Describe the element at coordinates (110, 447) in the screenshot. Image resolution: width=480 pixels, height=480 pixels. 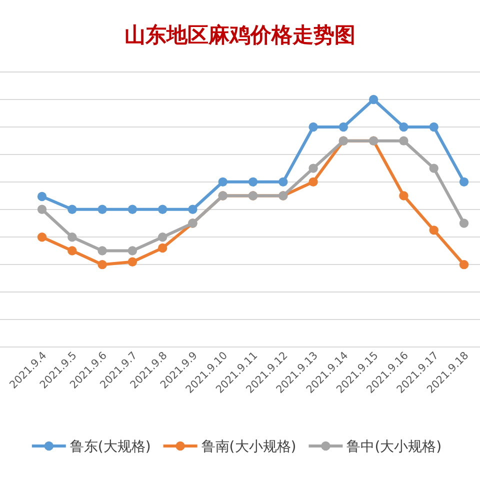
I see `legend-label: 鲁东(大规格)` at that location.